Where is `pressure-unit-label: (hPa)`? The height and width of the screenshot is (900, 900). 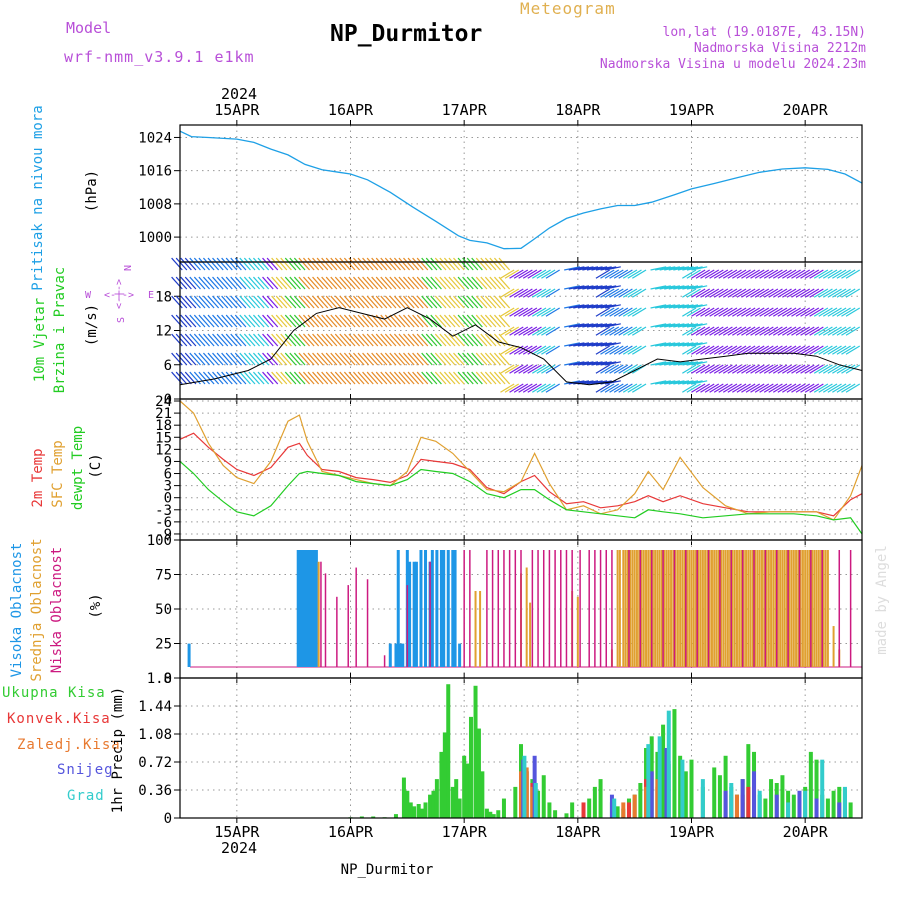
pressure-unit-label: (hPa) is located at coordinates (92, 191).